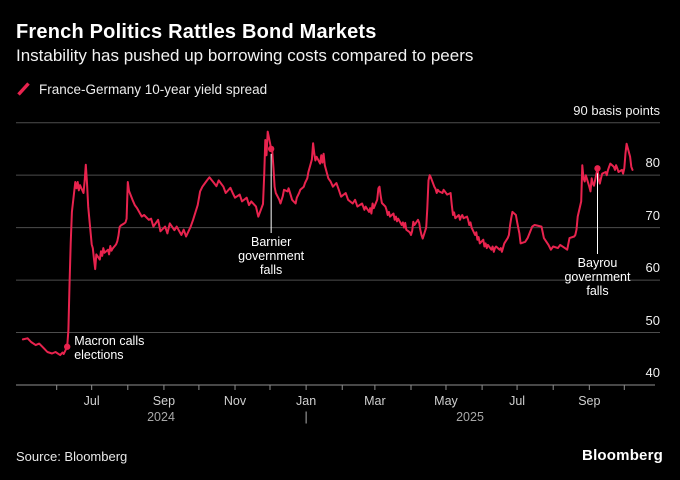 The height and width of the screenshot is (480, 680). I want to click on event-dot-barnier, so click(271, 149).